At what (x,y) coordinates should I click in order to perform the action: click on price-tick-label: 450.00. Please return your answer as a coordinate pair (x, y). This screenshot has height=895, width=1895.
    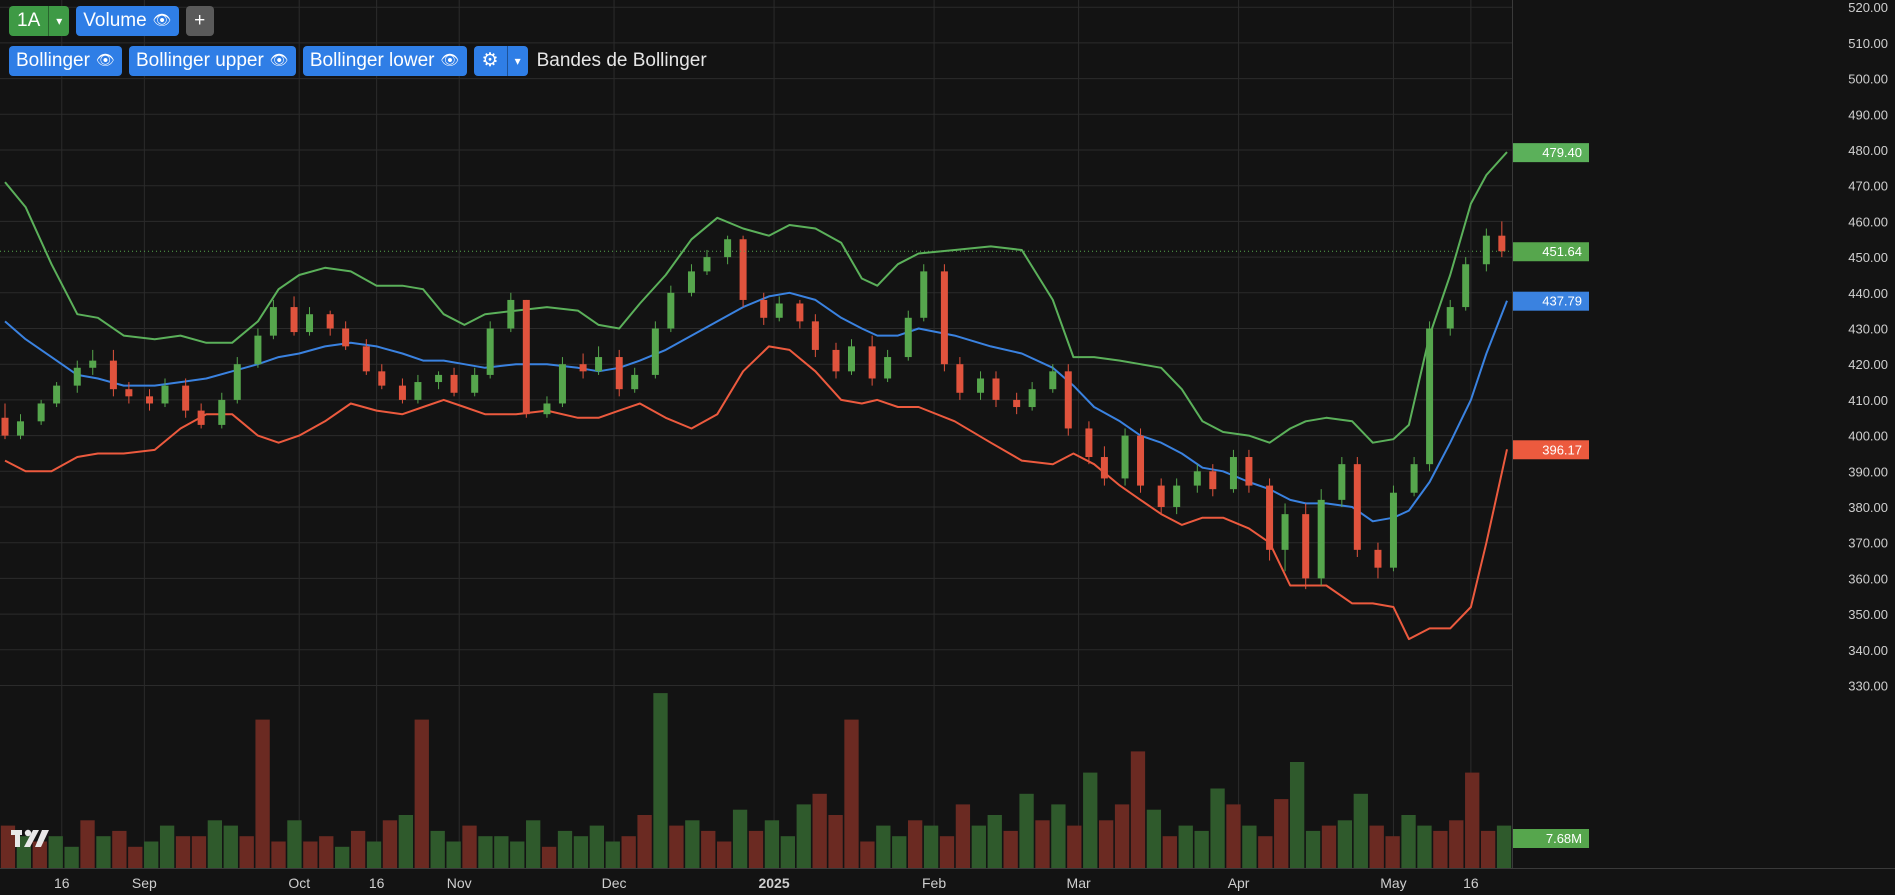
    Looking at the image, I should click on (1868, 257).